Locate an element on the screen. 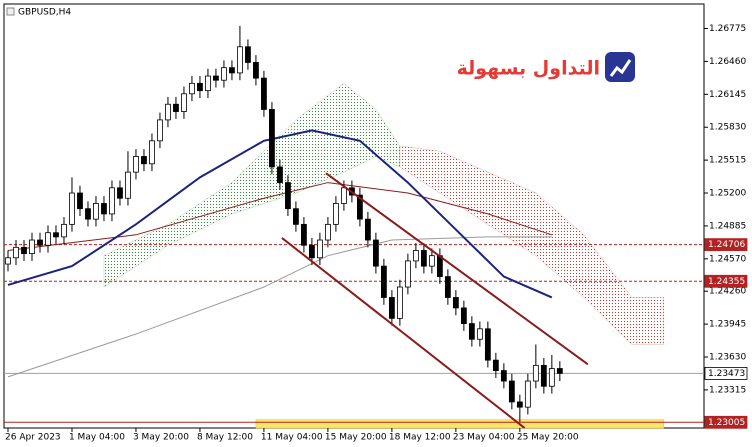 The width and height of the screenshot is (752, 447). x-tick-label: 1 May 04:00 is located at coordinates (97, 438).